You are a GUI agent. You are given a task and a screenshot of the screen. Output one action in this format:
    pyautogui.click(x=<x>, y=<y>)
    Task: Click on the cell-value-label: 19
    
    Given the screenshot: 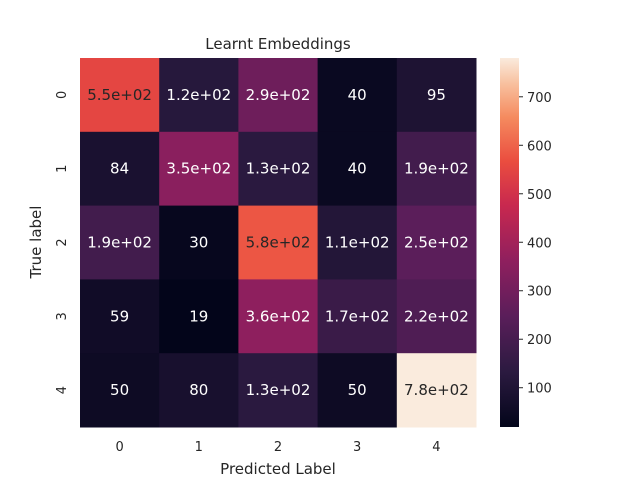 What is the action you would take?
    pyautogui.click(x=198, y=316)
    